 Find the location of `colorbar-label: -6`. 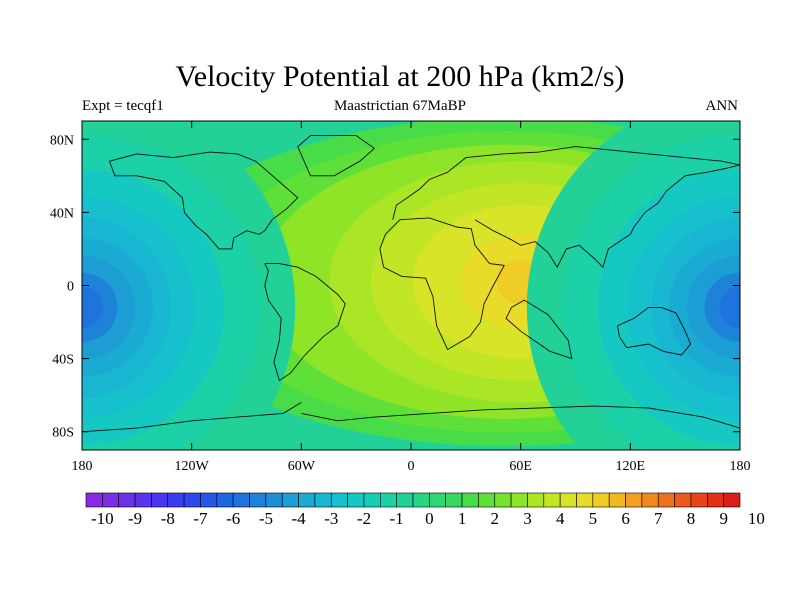

colorbar-label: -6 is located at coordinates (233, 518).